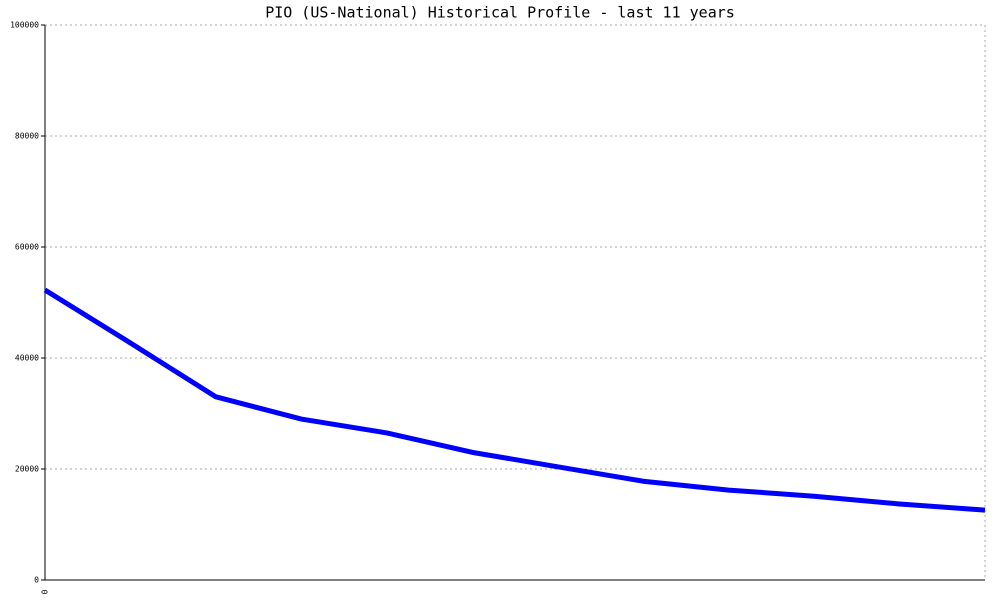  Describe the element at coordinates (27, 247) in the screenshot. I see `y-tick-label: 60000` at that location.